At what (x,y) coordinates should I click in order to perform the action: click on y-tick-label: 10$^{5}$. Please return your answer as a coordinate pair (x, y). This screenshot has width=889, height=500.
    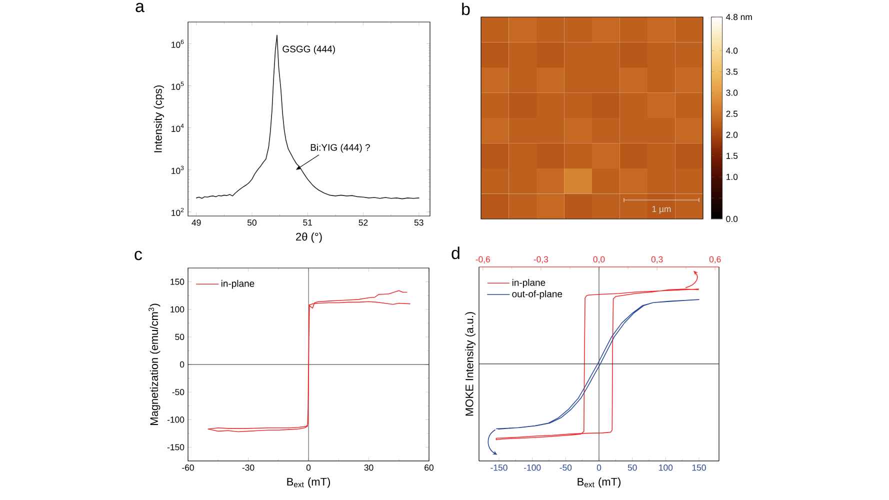
    Looking at the image, I should click on (178, 86).